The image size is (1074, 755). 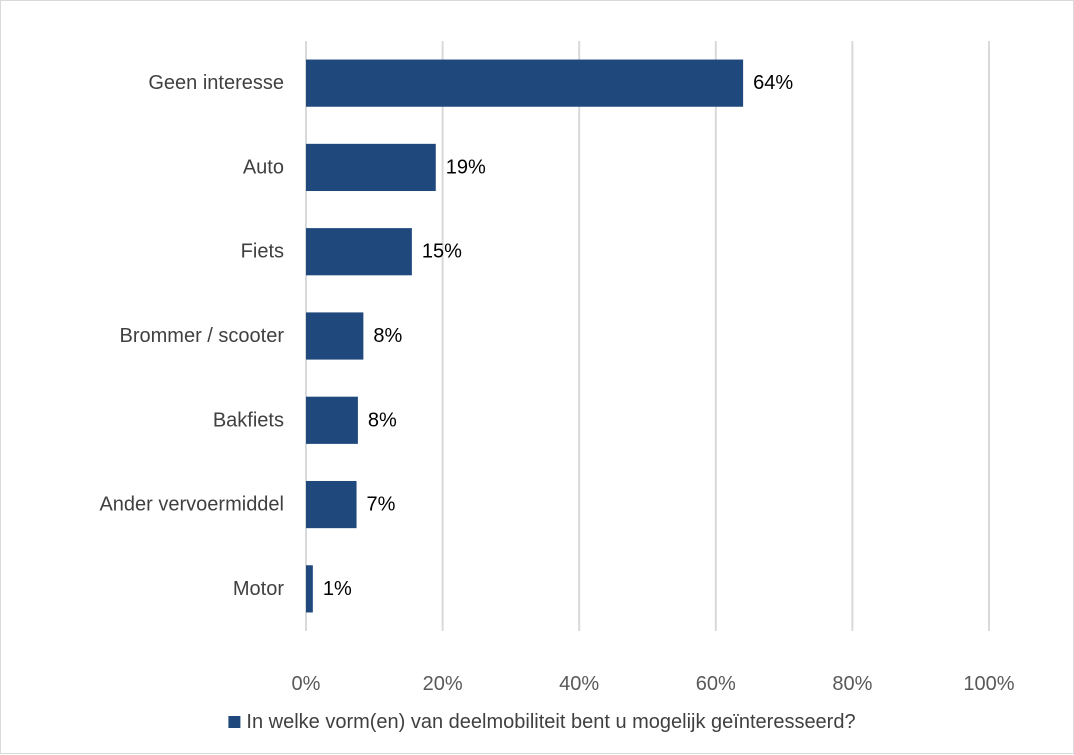 I want to click on category-label-3: Brommer / scooter, so click(x=202, y=336).